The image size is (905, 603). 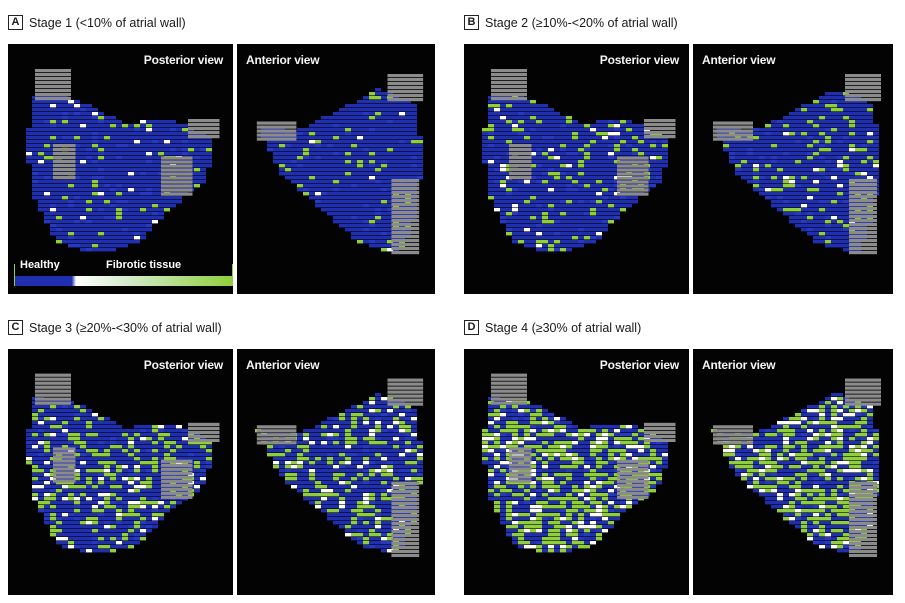 I want to click on stage-c-anterior-map, so click(x=339, y=468).